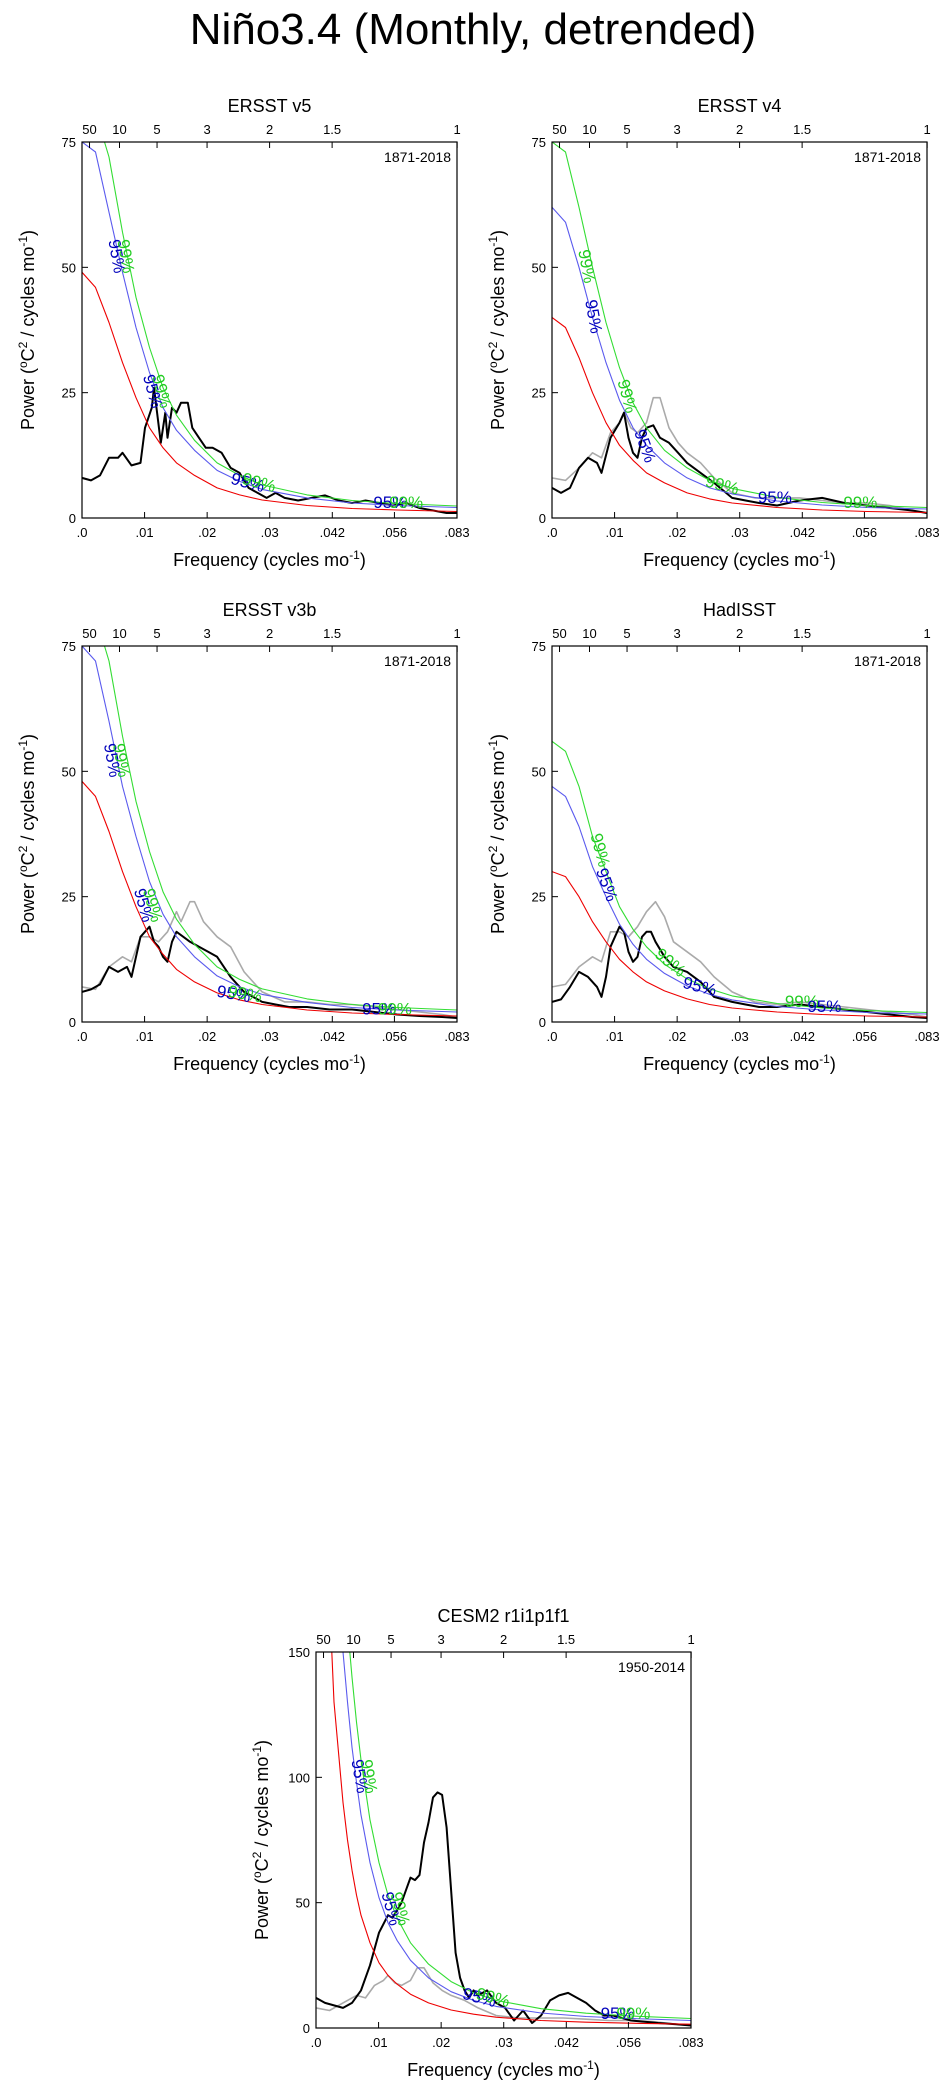 This screenshot has width=946, height=2092. I want to click on chart-title: CESM2 r1i1p1f1, so click(503, 1616).